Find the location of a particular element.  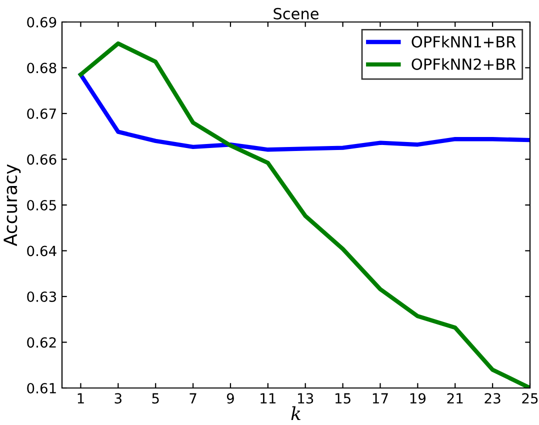

legend-label: OPFkNN1+BR is located at coordinates (464, 42).